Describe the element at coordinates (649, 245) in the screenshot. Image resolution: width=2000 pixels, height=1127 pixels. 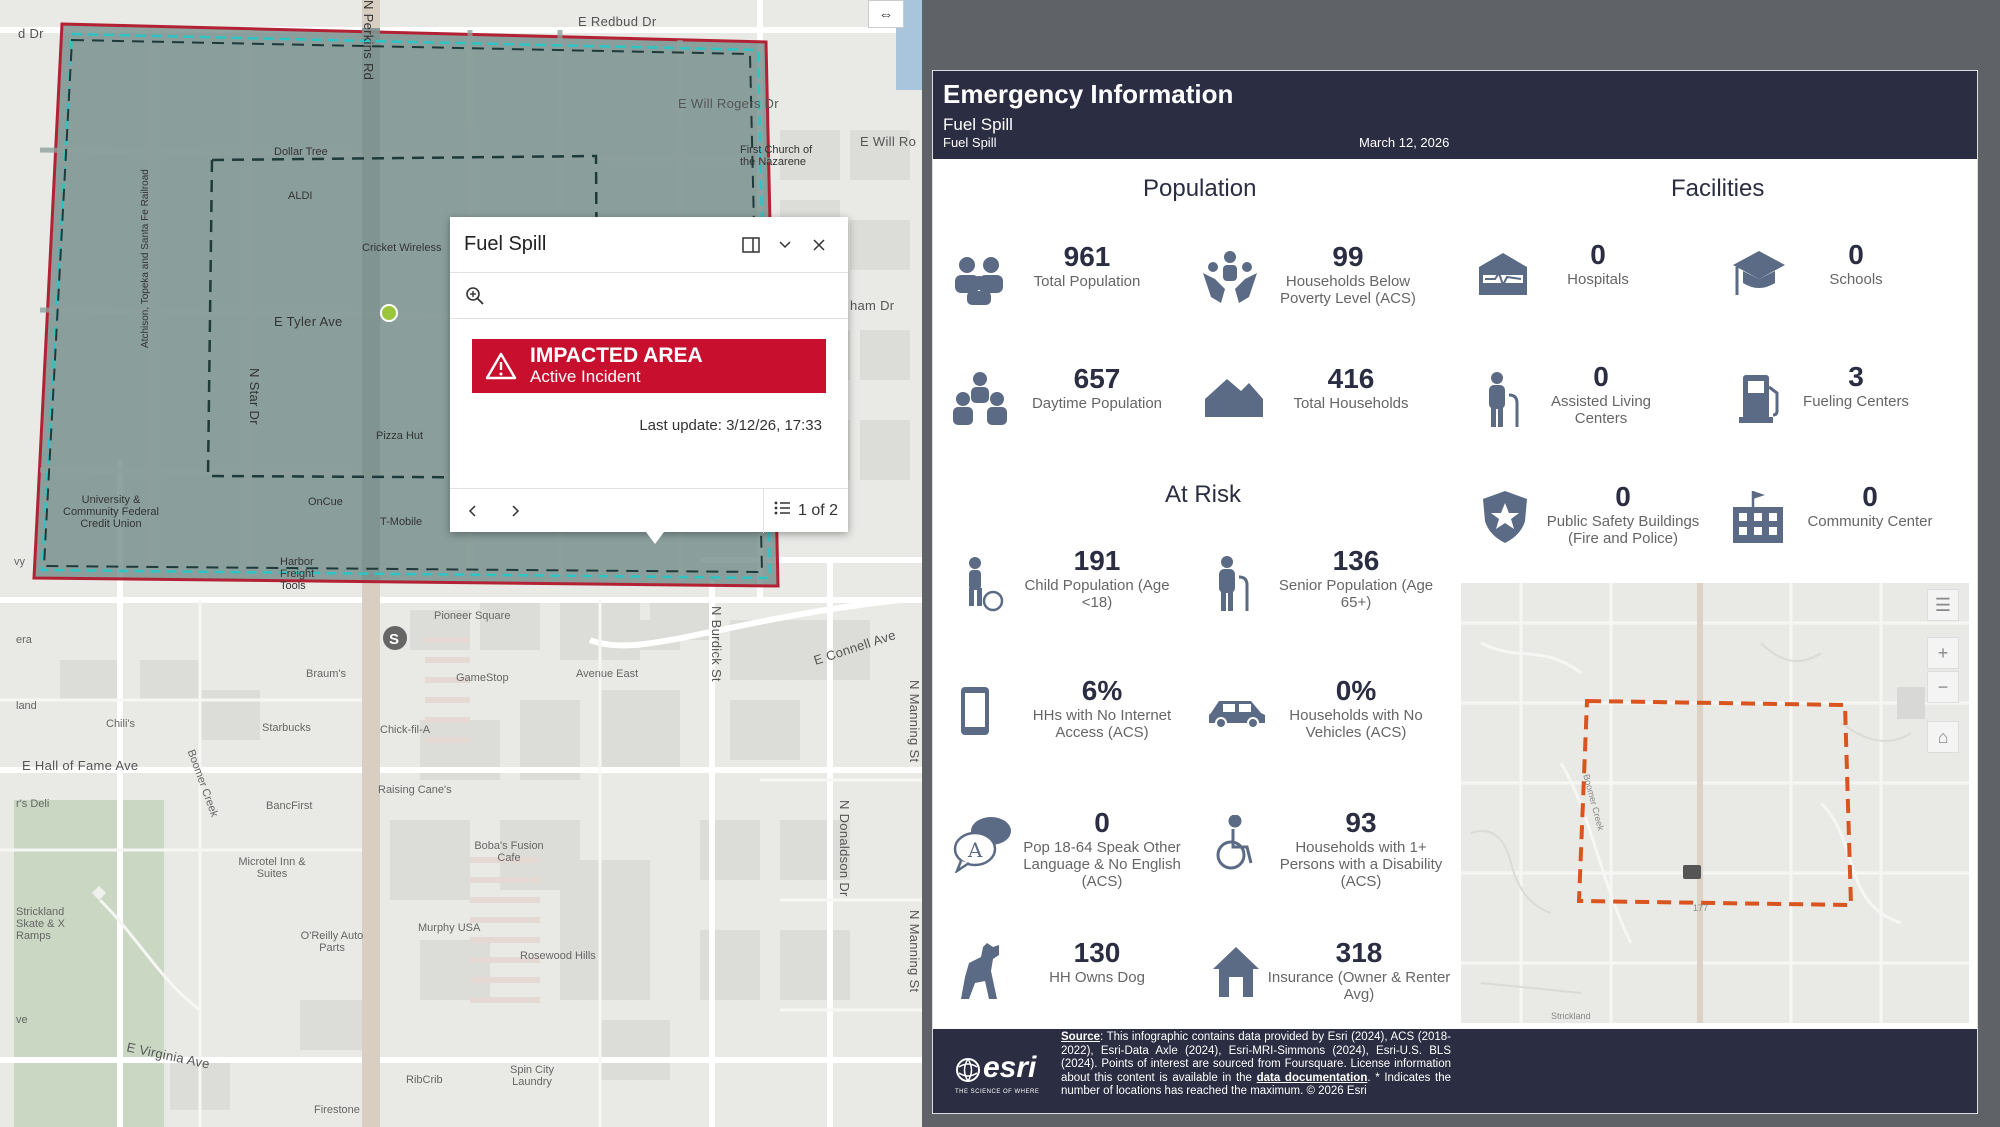
I see `popup-header: Fuel Spill` at that location.